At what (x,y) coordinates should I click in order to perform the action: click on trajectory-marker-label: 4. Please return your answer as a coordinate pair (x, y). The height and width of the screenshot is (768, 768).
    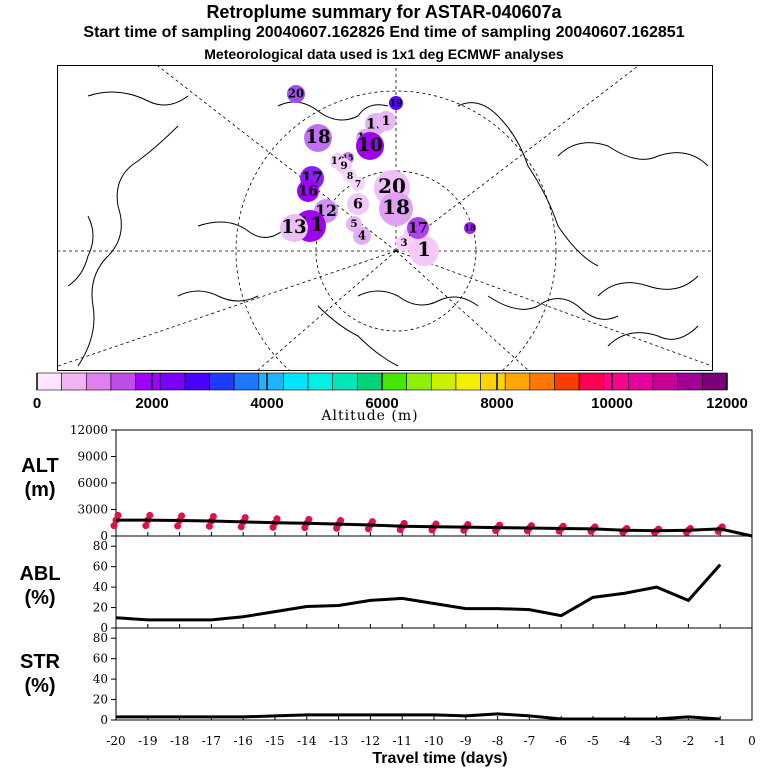
    Looking at the image, I should click on (362, 236).